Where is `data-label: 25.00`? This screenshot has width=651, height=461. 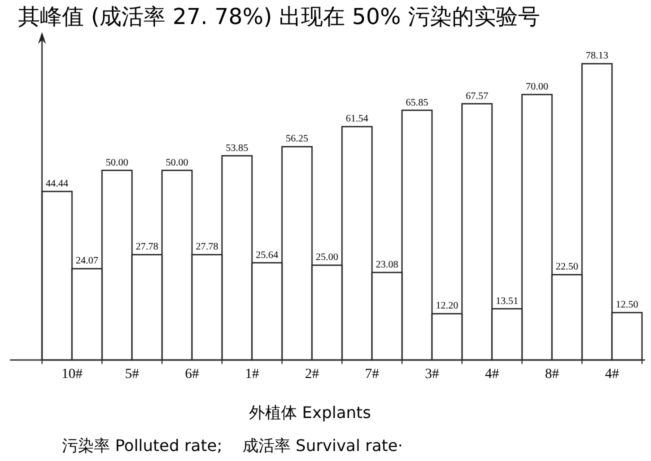 data-label: 25.00 is located at coordinates (327, 258).